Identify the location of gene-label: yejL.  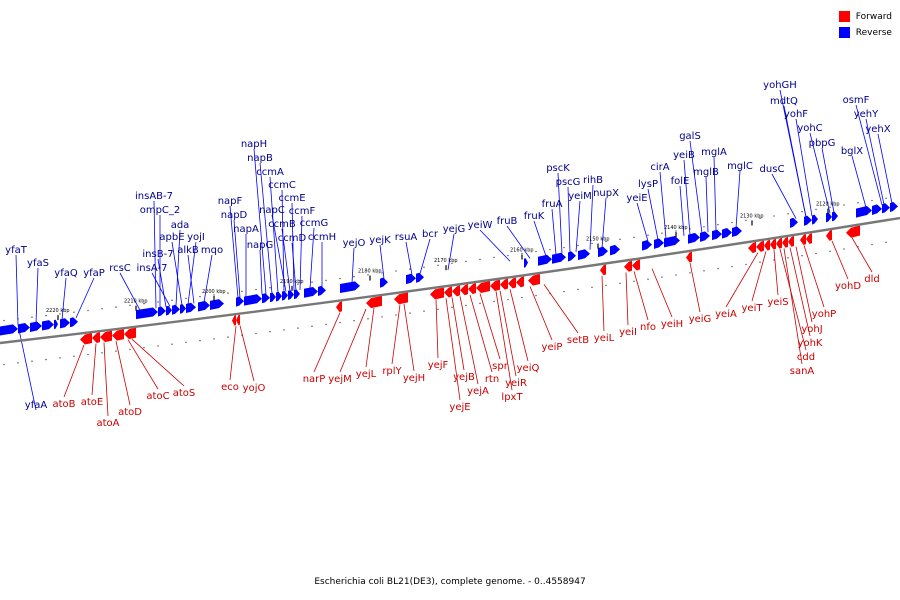
(366, 374).